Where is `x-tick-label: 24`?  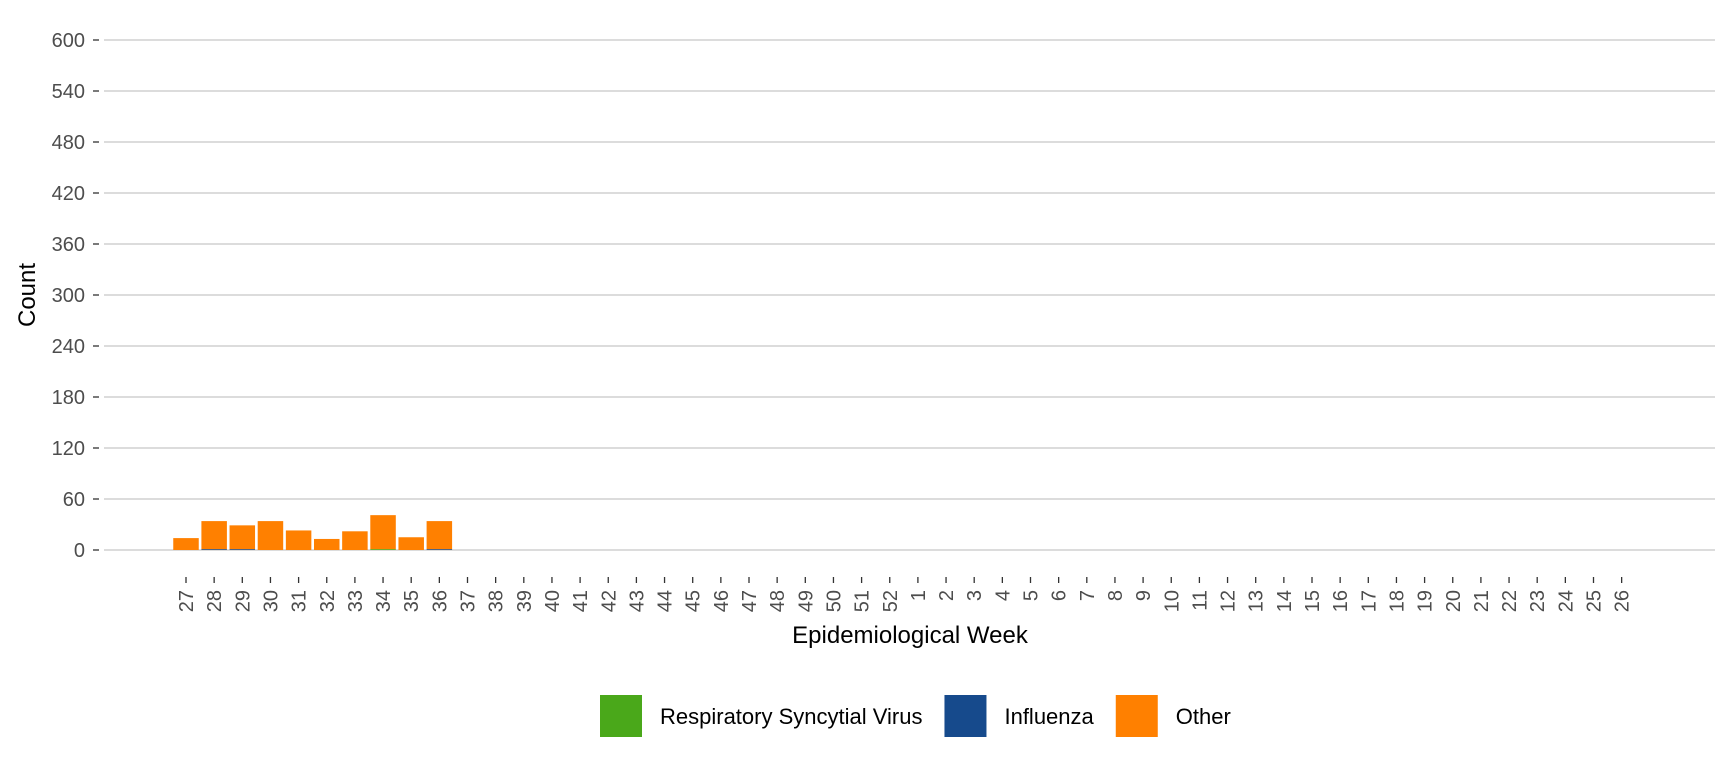 x-tick-label: 24 is located at coordinates (1566, 601).